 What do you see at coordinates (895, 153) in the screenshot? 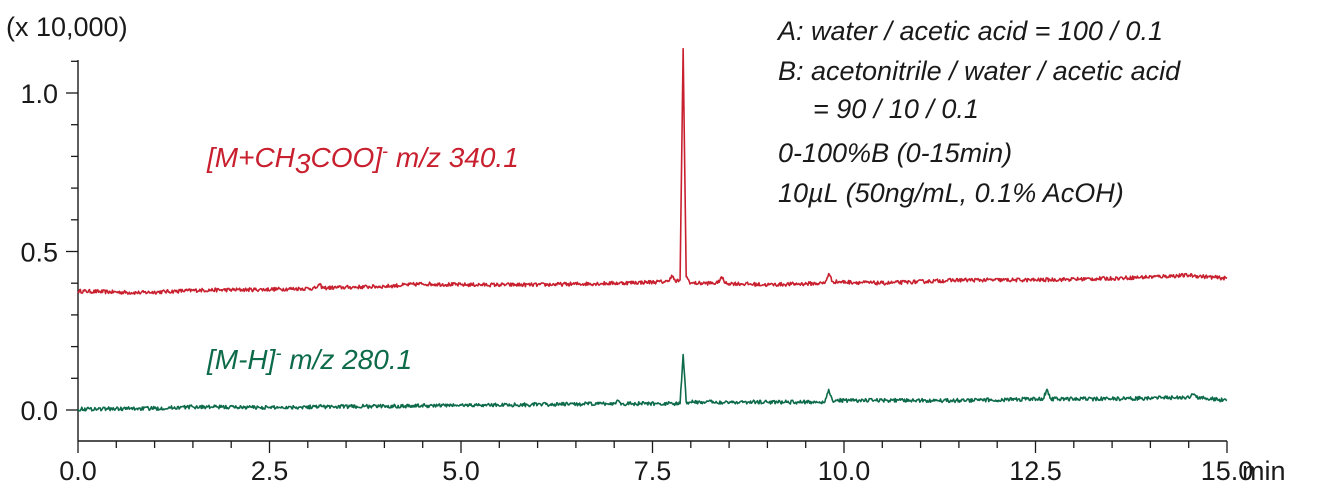
I see `note-gradient: 0-100%B (0-15min)` at bounding box center [895, 153].